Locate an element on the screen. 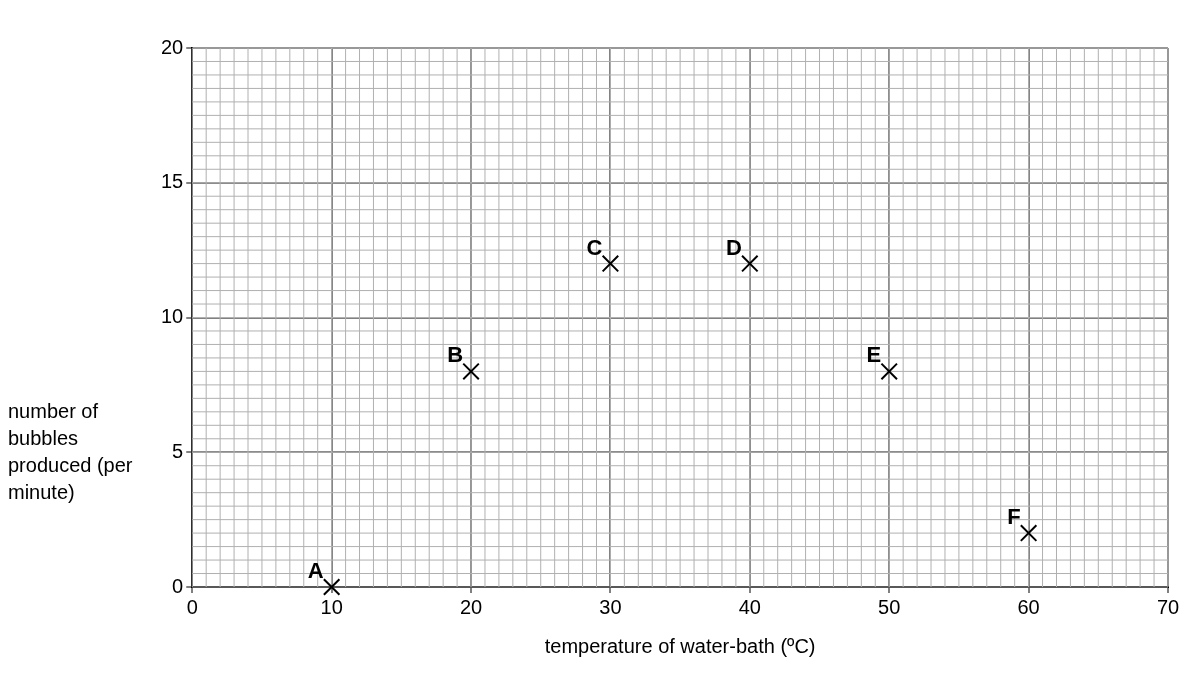 This screenshot has height=683, width=1201. x-tick-label: 50 is located at coordinates (889, 606).